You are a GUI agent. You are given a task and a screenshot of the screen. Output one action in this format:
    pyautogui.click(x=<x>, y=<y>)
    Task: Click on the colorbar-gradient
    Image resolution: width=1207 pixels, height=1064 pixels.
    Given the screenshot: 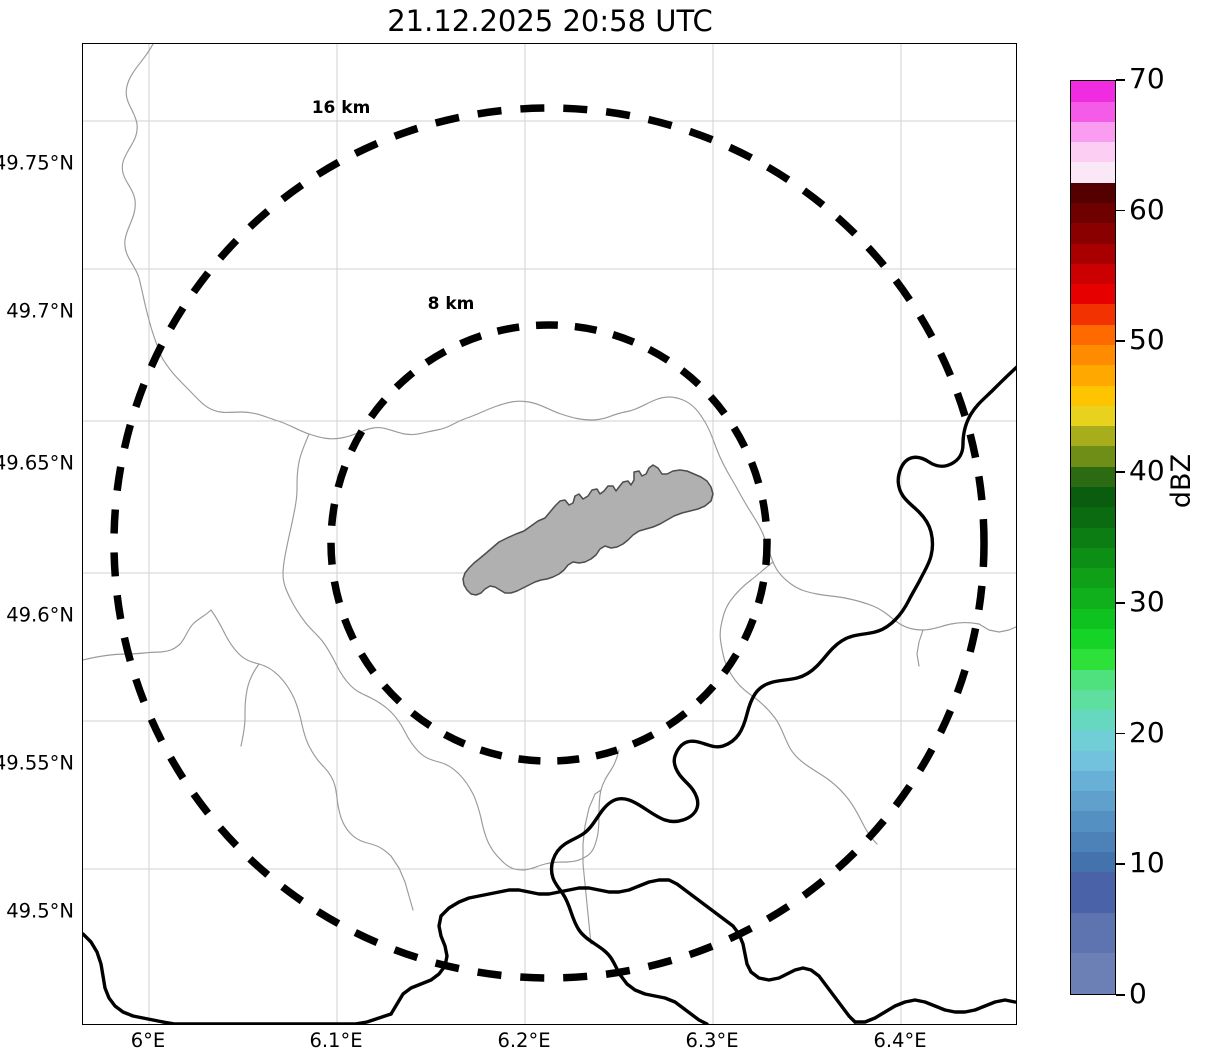 What is the action you would take?
    pyautogui.click(x=1093, y=537)
    